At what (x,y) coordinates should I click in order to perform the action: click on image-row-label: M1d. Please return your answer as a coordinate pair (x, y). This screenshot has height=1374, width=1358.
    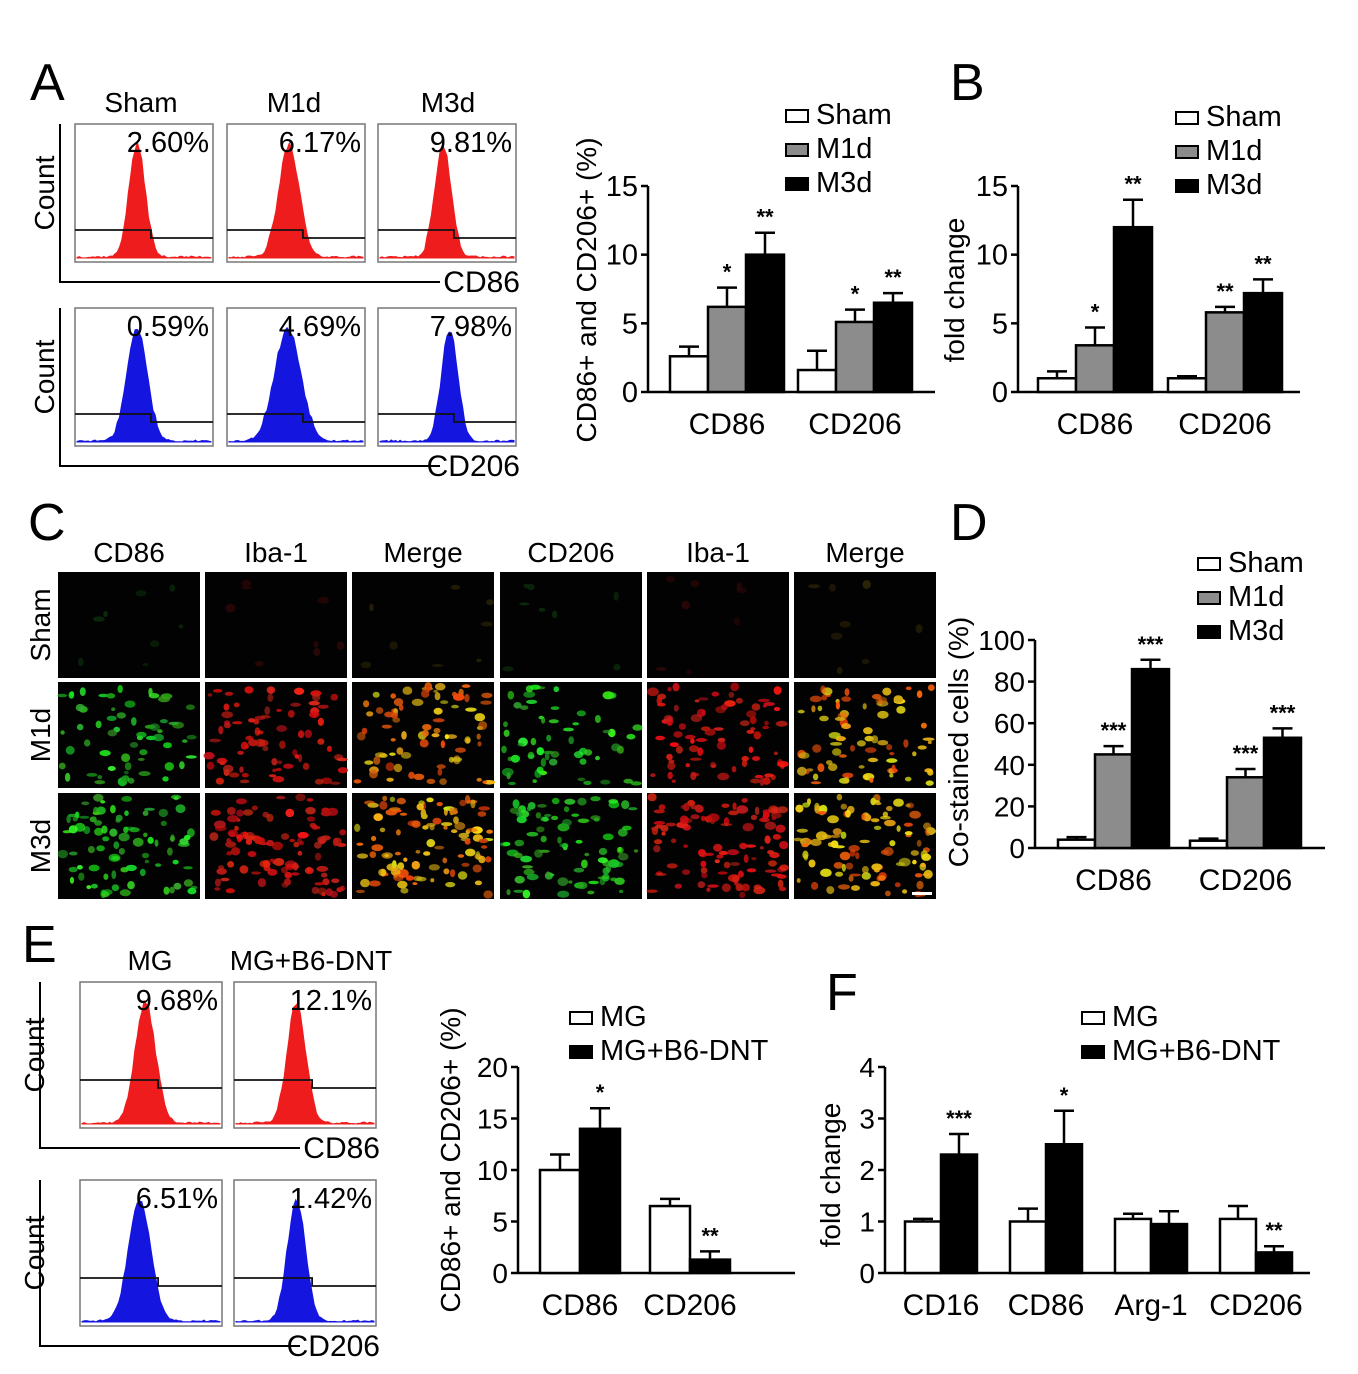
    Looking at the image, I should click on (40, 735).